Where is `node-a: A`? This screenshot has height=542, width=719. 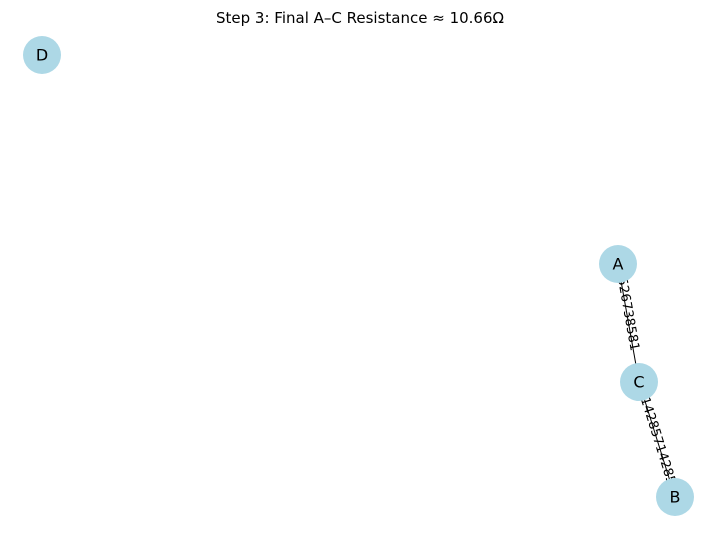
node-a: A is located at coordinates (618, 264).